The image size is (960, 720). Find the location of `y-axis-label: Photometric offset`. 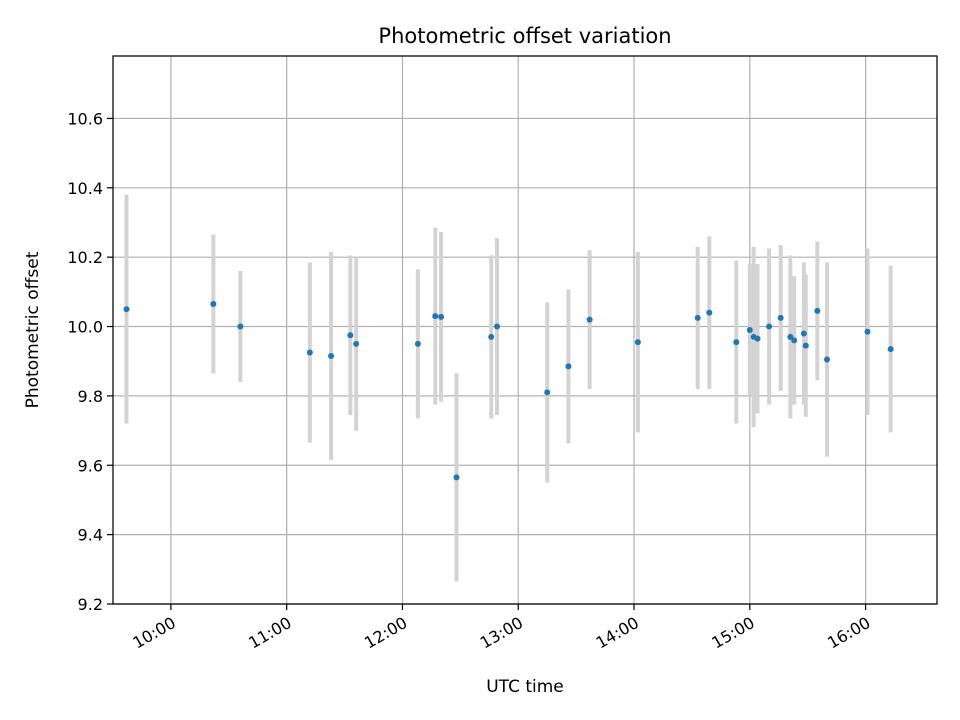

y-axis-label: Photometric offset is located at coordinates (33, 329).